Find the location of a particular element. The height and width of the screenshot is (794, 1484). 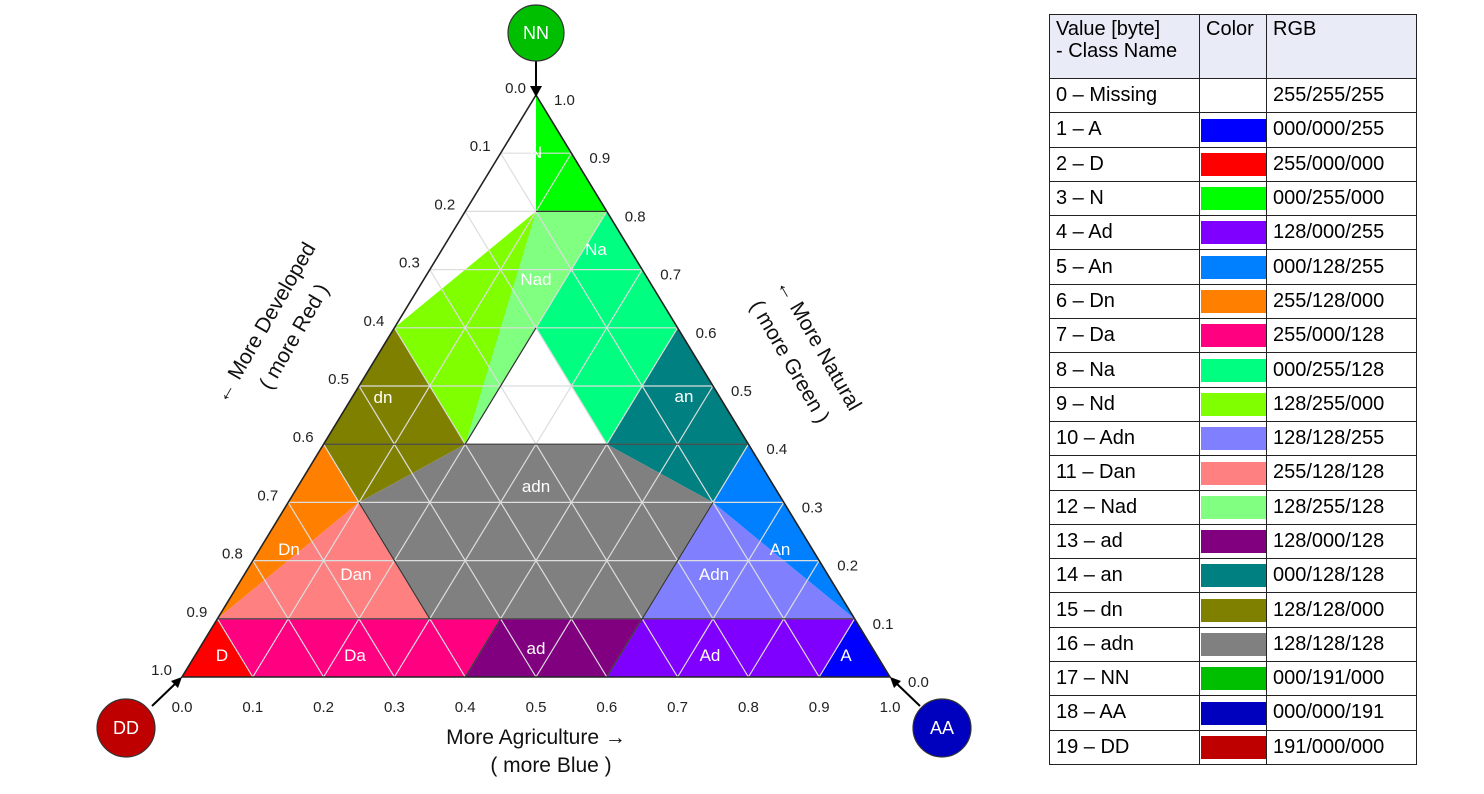

zone-region-an is located at coordinates (784, 531).